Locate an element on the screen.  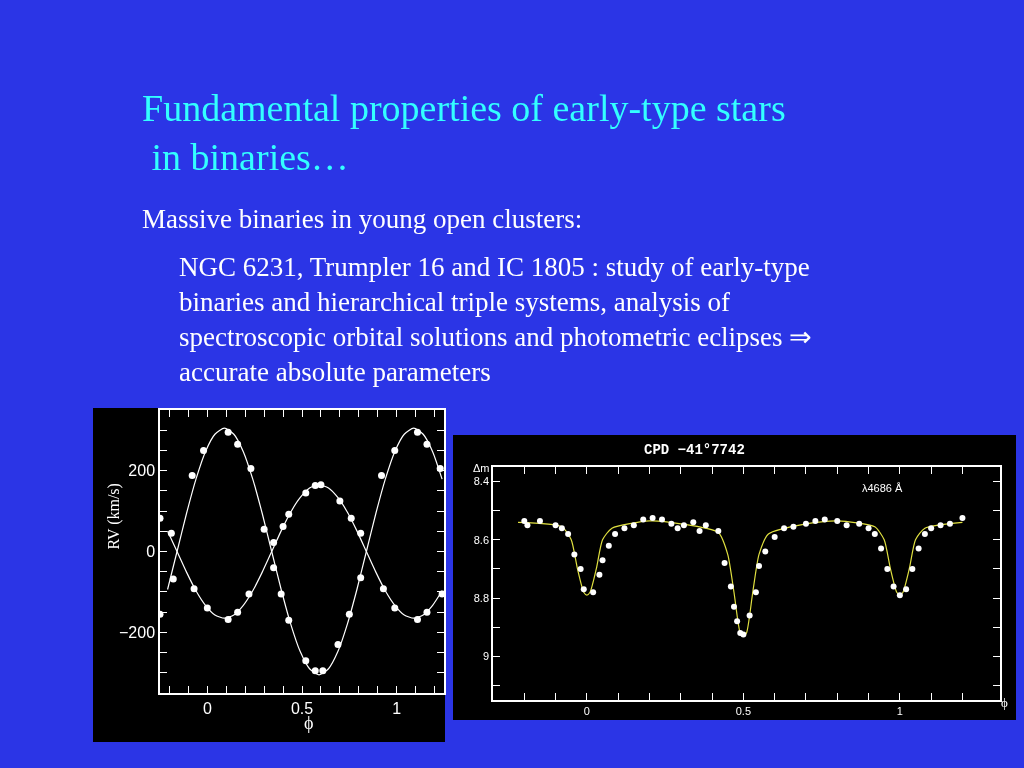
y-tick-label: 8.6 is located at coordinates (481, 539).